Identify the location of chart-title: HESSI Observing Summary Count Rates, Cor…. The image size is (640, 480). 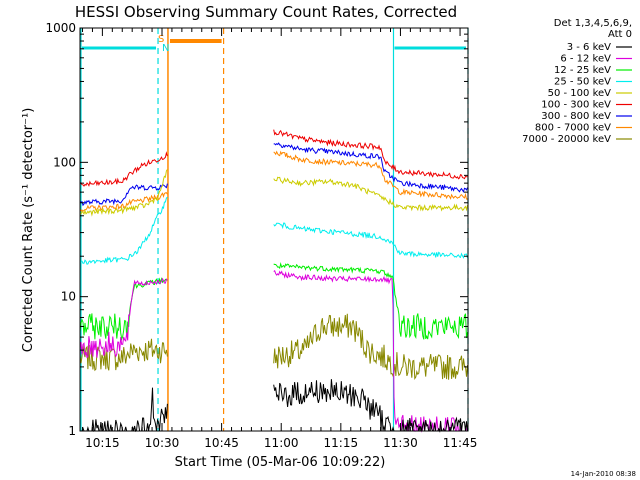
(266, 12).